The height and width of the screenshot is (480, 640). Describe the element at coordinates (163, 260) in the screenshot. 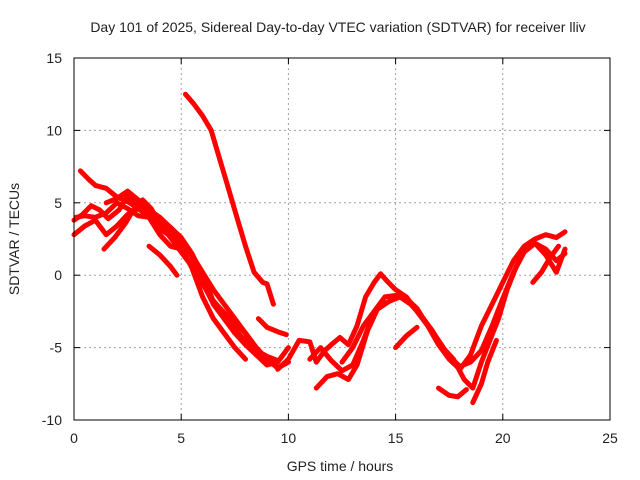

I see `series-line-track-g` at that location.